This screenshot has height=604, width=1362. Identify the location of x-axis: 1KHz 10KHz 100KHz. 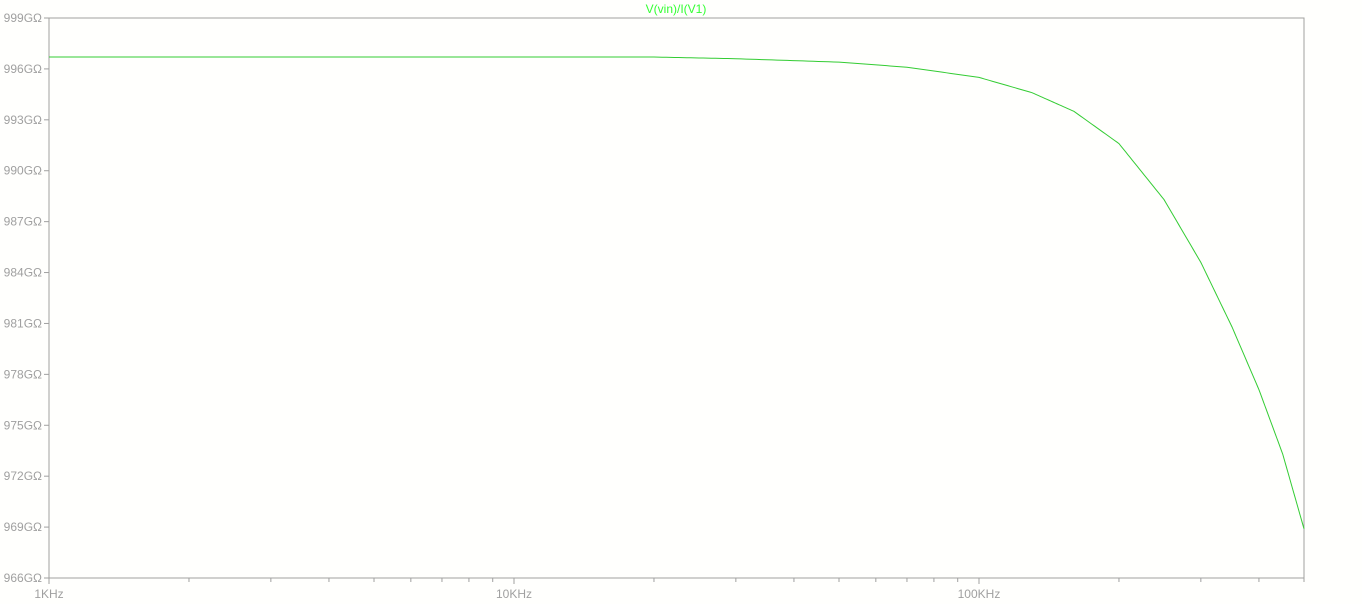
(669, 589).